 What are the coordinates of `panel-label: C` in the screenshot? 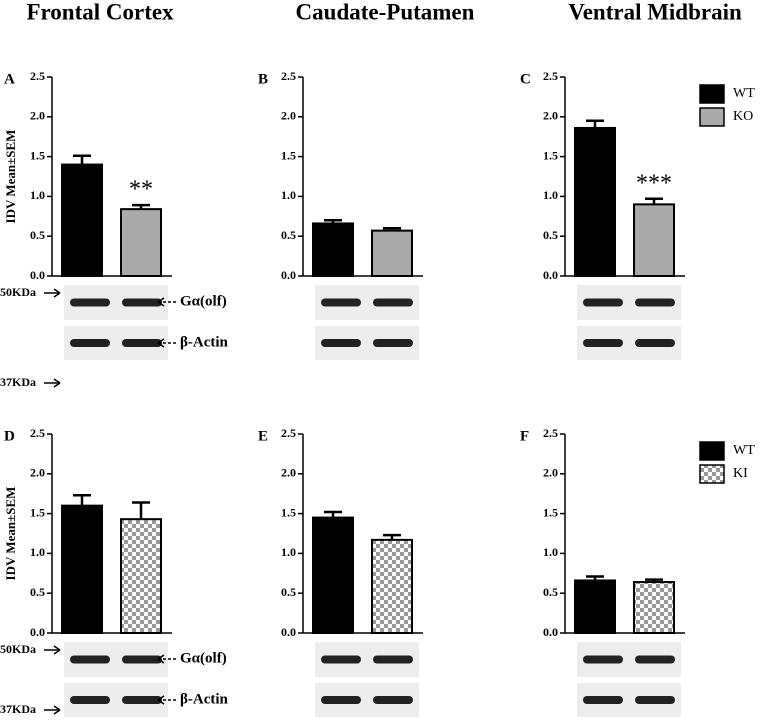 It's located at (525, 79).